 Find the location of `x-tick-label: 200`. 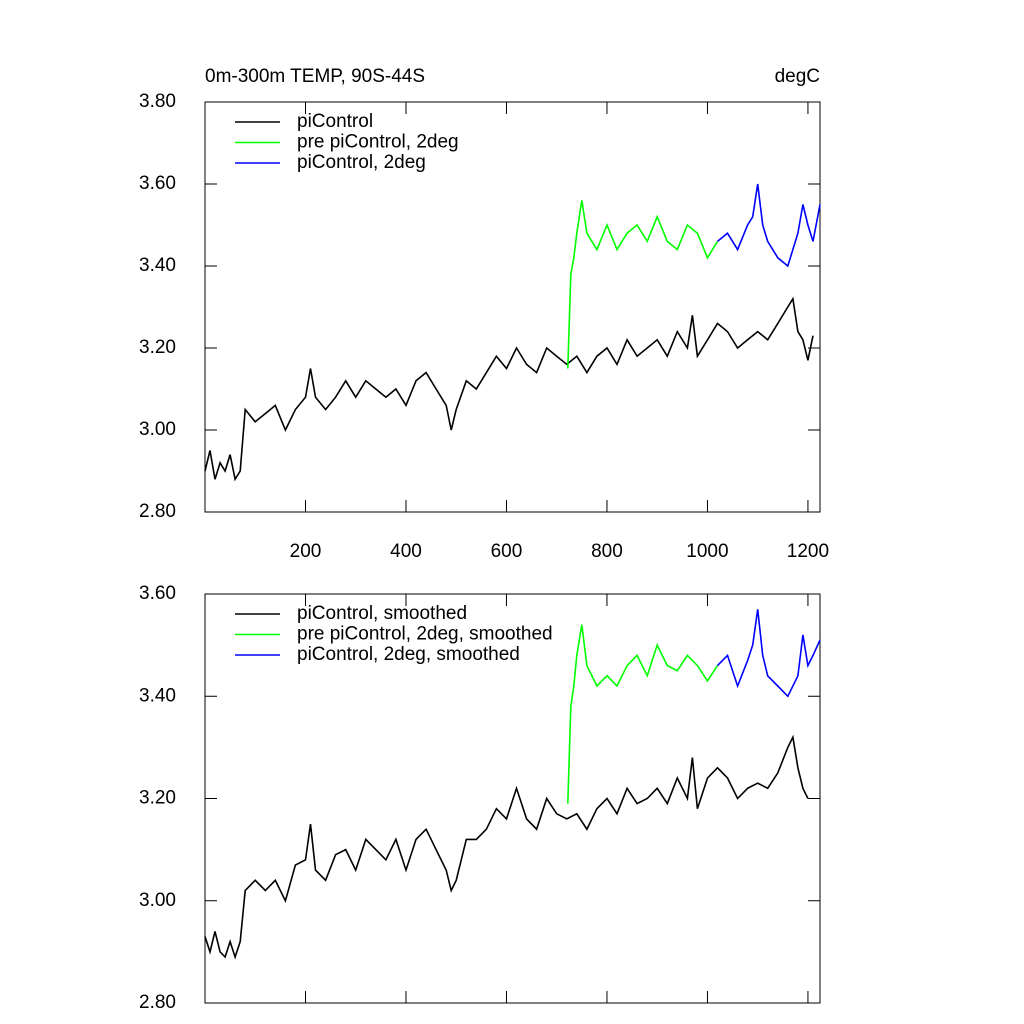

x-tick-label: 200 is located at coordinates (306, 551).